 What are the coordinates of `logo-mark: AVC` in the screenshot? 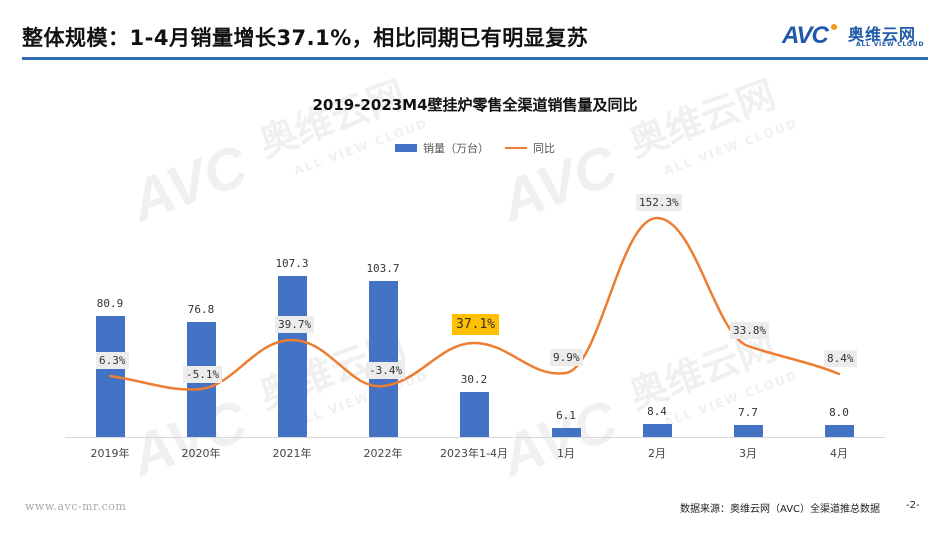 It's located at (805, 35).